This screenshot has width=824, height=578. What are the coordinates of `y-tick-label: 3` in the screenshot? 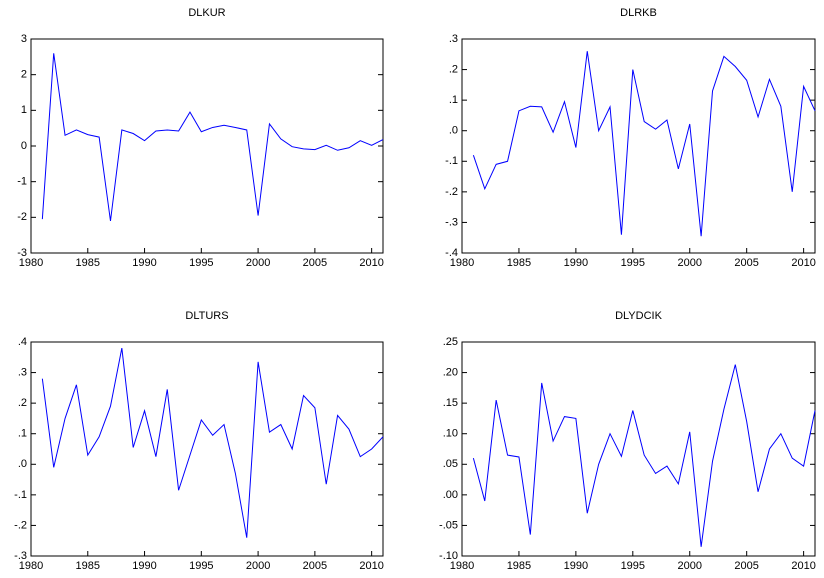 It's located at (24, 39).